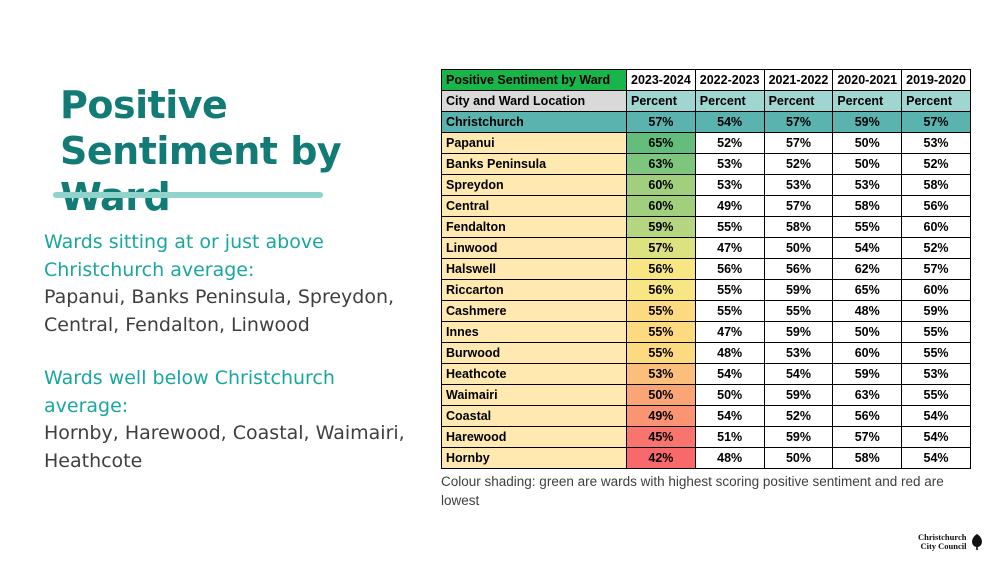 The width and height of the screenshot is (1003, 565). What do you see at coordinates (661, 164) in the screenshot?
I see `current-year-value-cell: 63%` at bounding box center [661, 164].